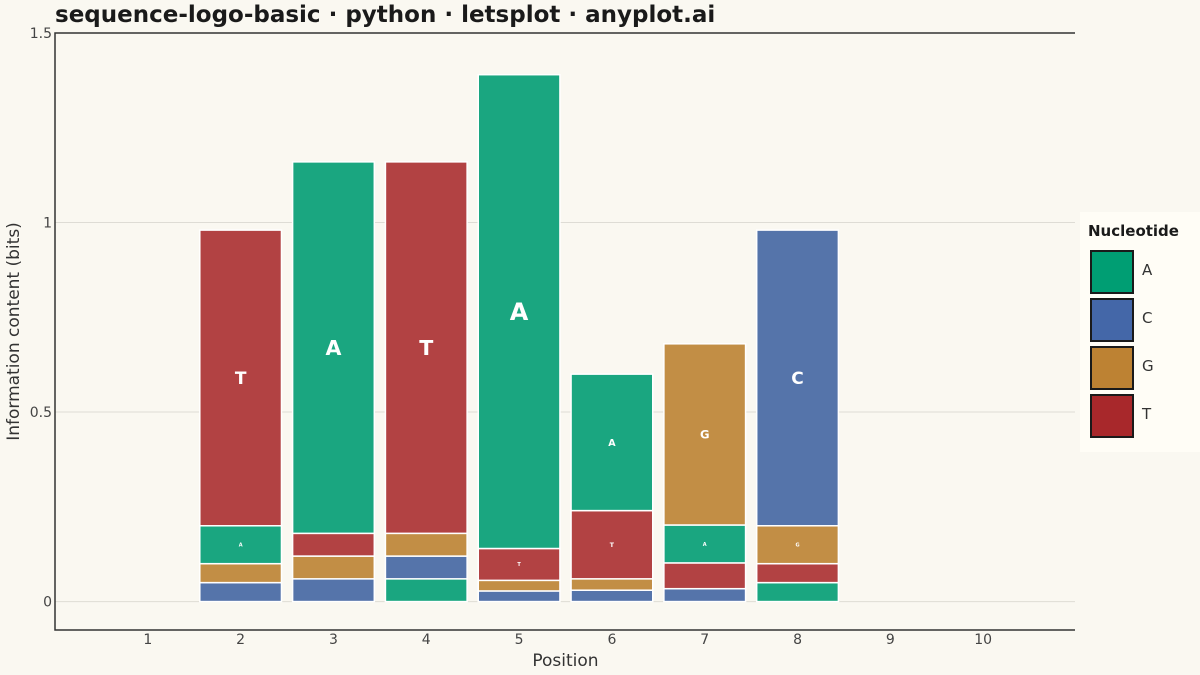 Image resolution: width=1200 pixels, height=675 pixels. I want to click on legend-label-c: C, so click(1147, 318).